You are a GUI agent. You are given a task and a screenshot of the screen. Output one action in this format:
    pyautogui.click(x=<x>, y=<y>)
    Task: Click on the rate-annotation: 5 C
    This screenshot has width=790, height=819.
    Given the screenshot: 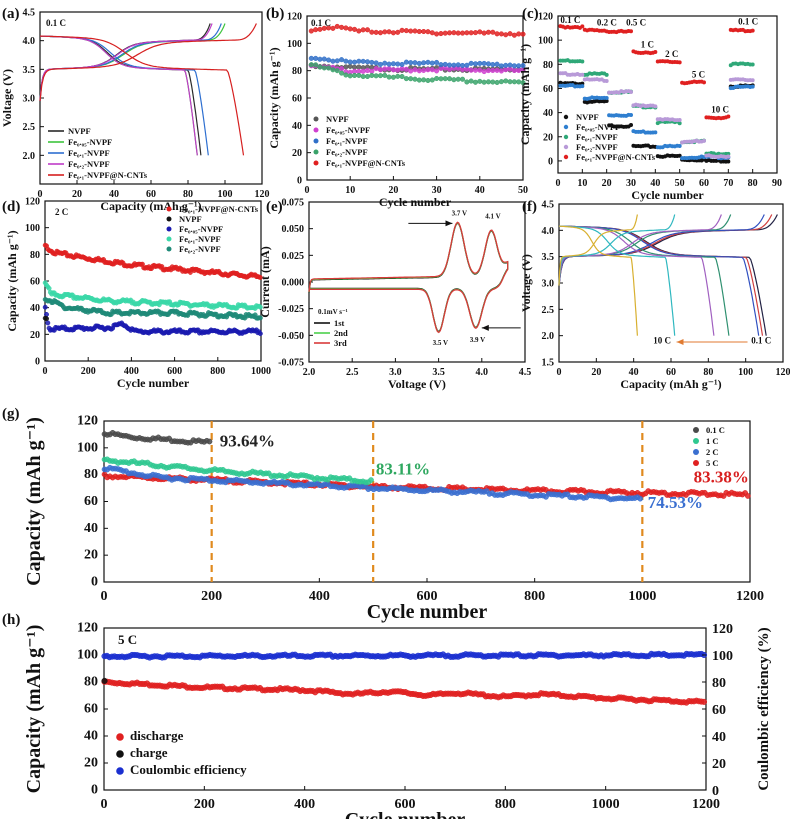 What is the action you would take?
    pyautogui.click(x=127, y=639)
    